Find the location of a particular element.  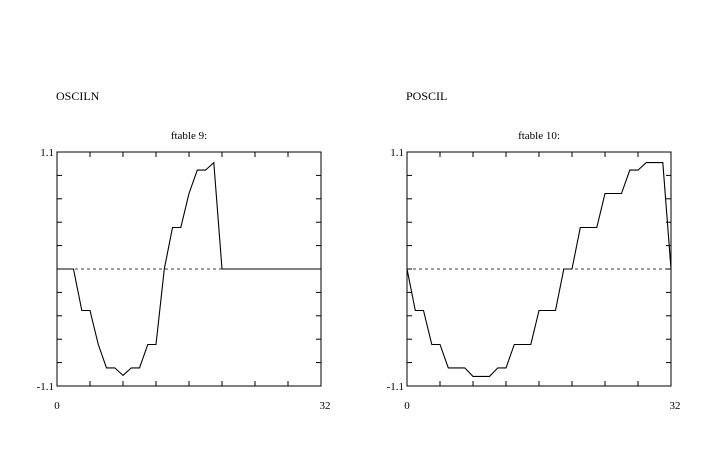

chart-title: ftable 9: is located at coordinates (189, 136).